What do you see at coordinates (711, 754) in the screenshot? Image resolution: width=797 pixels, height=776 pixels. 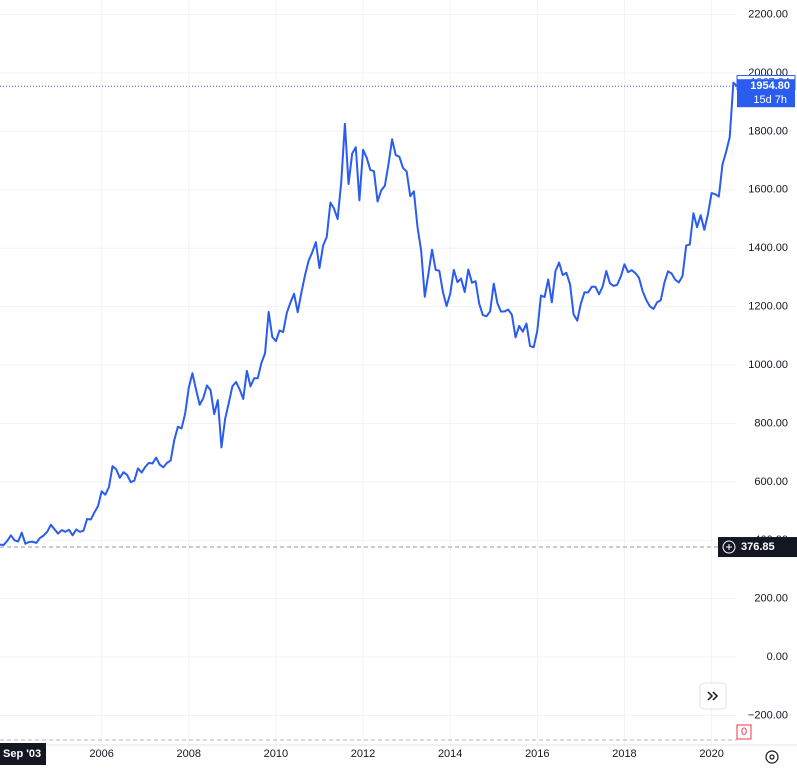 I see `x-tick-label: 2020` at bounding box center [711, 754].